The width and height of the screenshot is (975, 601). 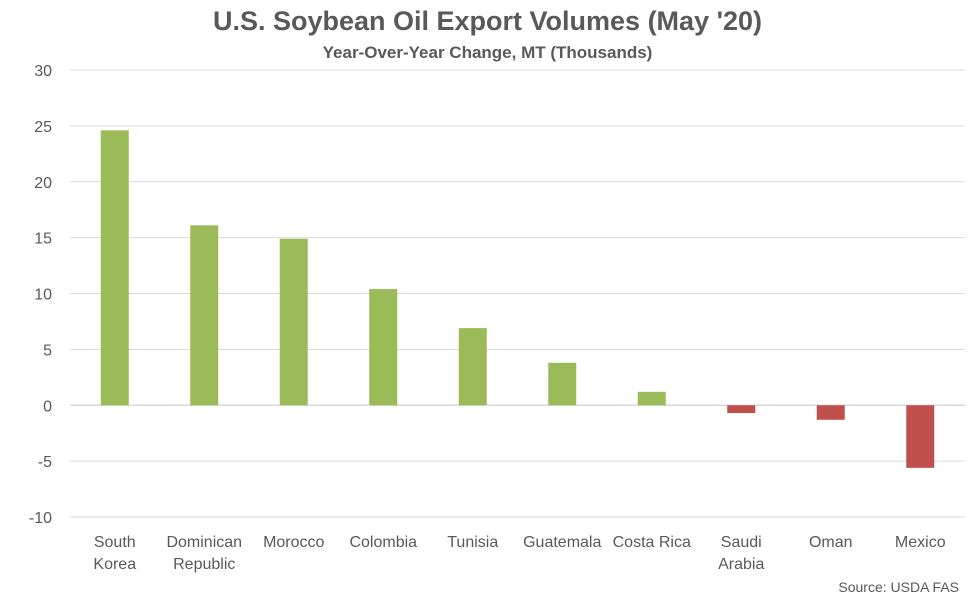 I want to click on y-tick-label: 30, so click(x=43, y=71).